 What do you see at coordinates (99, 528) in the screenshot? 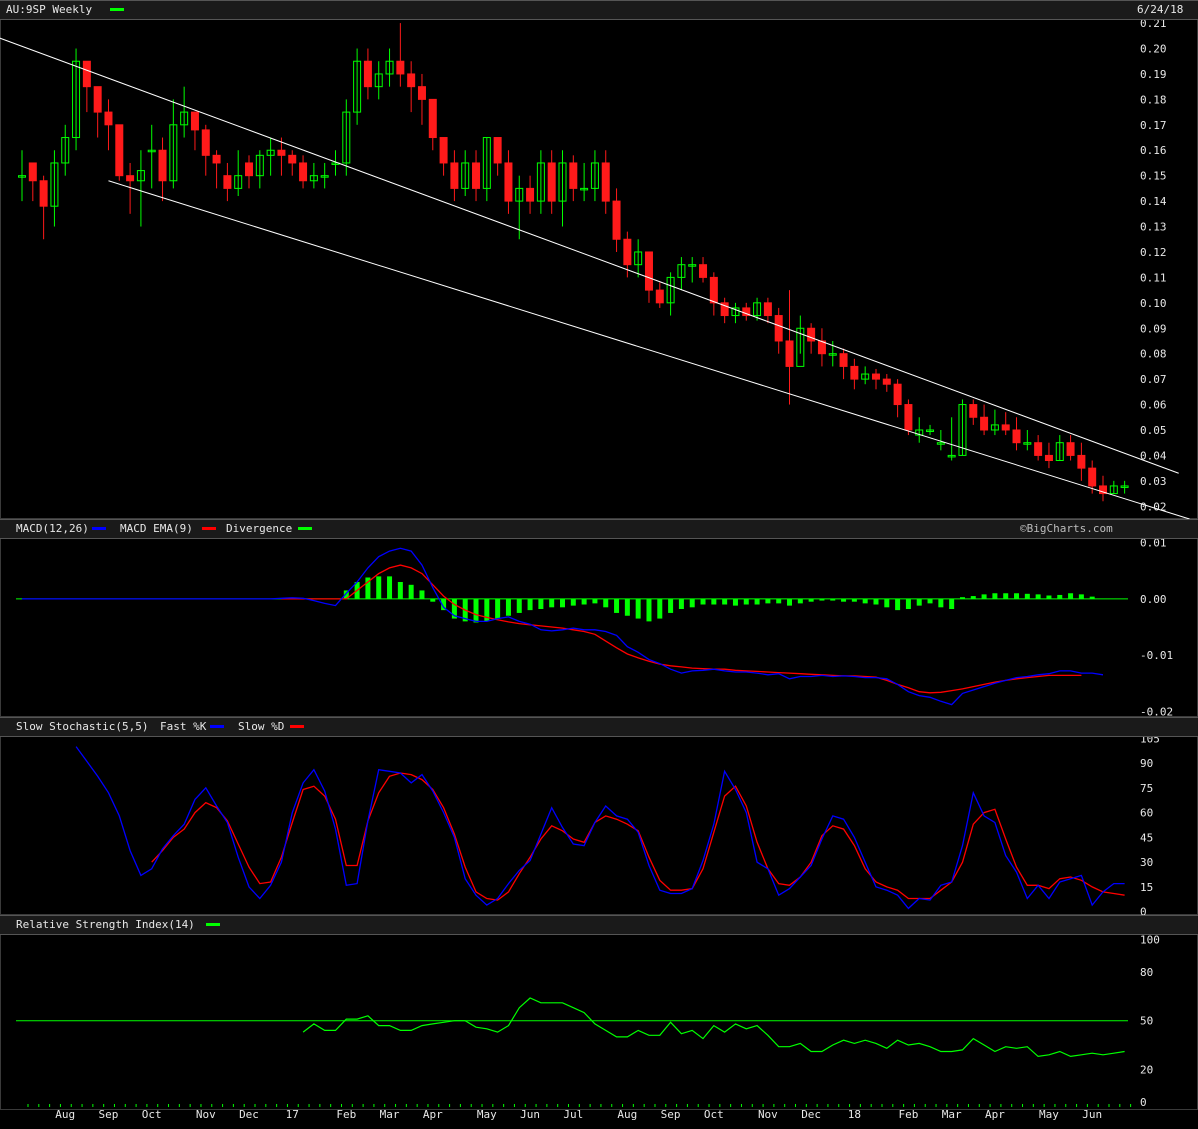
I see `macd-legend-swatch` at bounding box center [99, 528].